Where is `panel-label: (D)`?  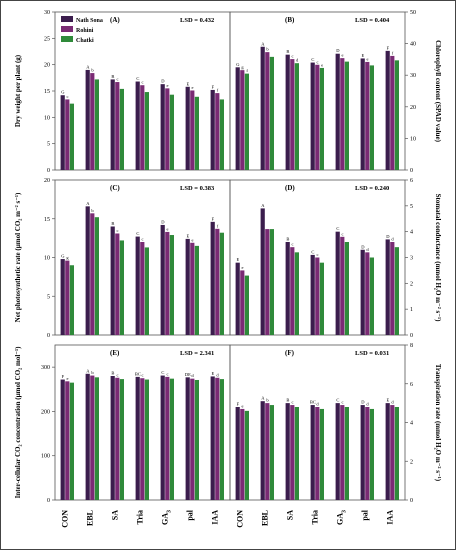 panel-label: (D) is located at coordinates (290, 188).